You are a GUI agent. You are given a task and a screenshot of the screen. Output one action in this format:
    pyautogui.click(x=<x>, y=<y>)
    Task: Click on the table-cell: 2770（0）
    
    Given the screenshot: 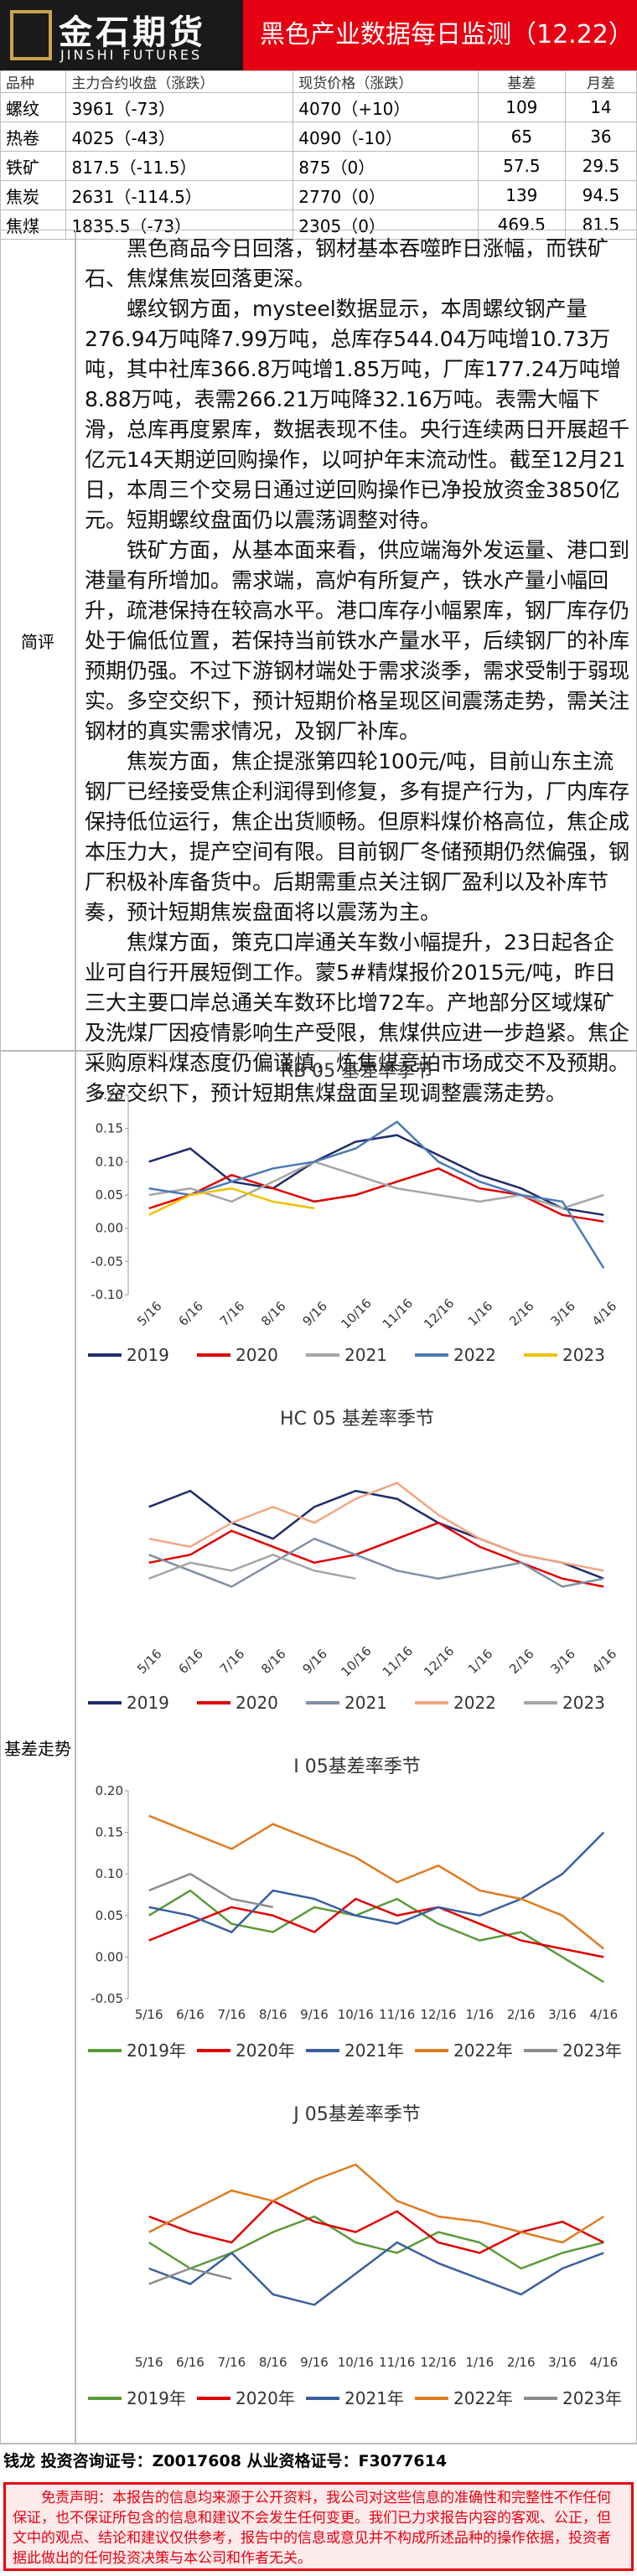 What is the action you would take?
    pyautogui.click(x=386, y=195)
    